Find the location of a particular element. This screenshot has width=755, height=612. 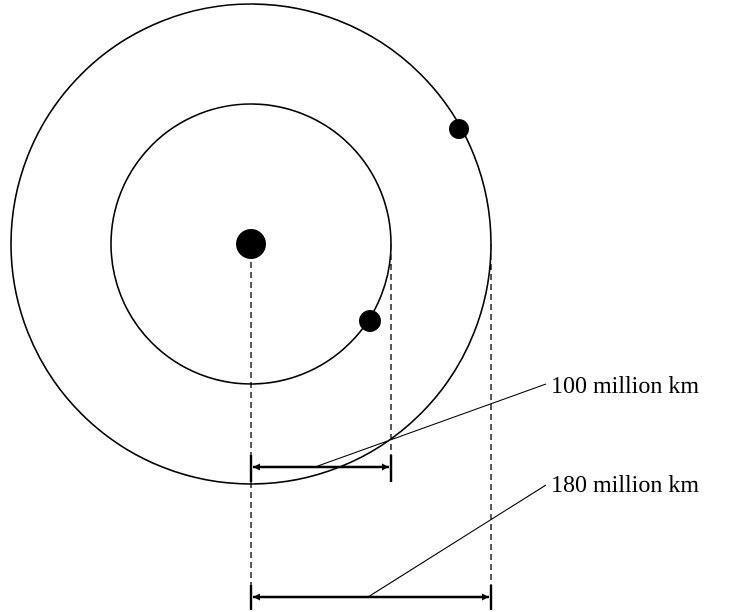

inner-distance-dimension is located at coordinates (398, 432).